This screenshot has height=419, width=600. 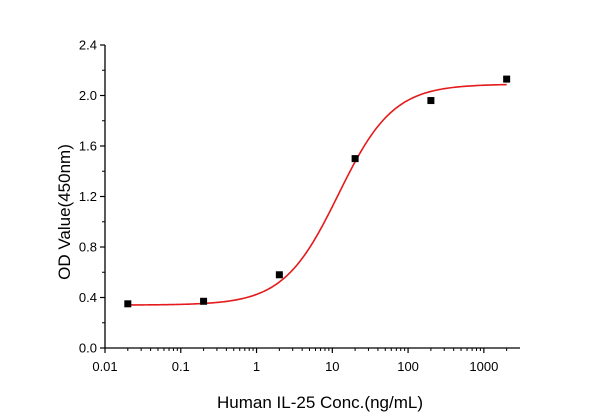 I want to click on y-tick-label: 0.8, so click(x=88, y=247).